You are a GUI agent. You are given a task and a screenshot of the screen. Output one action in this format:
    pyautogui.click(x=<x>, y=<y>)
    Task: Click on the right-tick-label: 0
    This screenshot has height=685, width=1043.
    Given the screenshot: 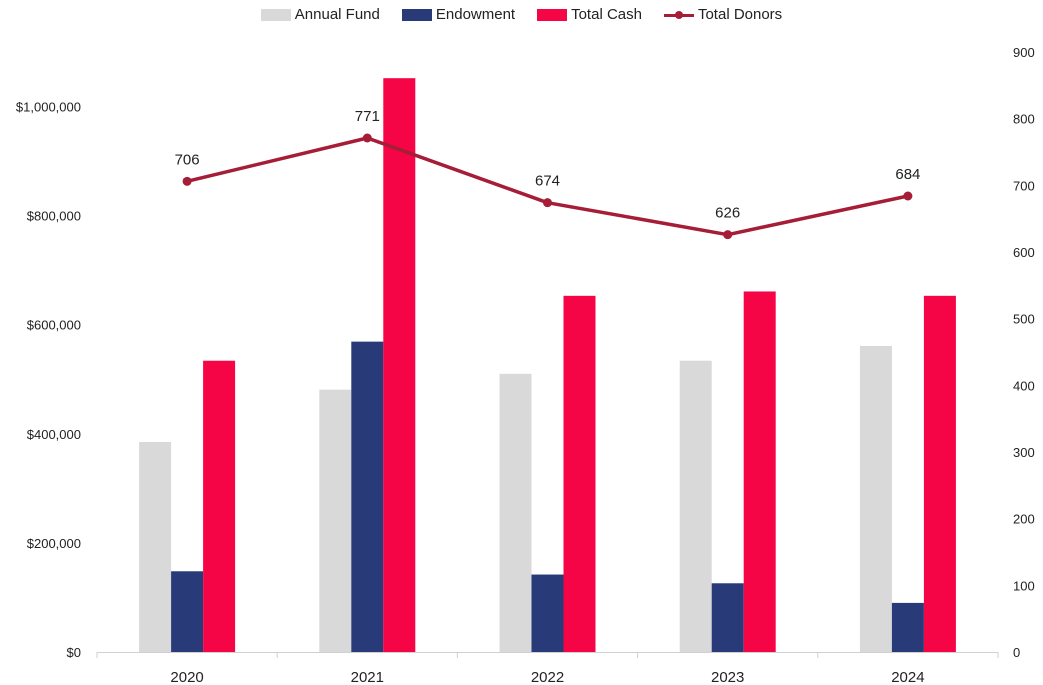 What is the action you would take?
    pyautogui.click(x=1016, y=652)
    